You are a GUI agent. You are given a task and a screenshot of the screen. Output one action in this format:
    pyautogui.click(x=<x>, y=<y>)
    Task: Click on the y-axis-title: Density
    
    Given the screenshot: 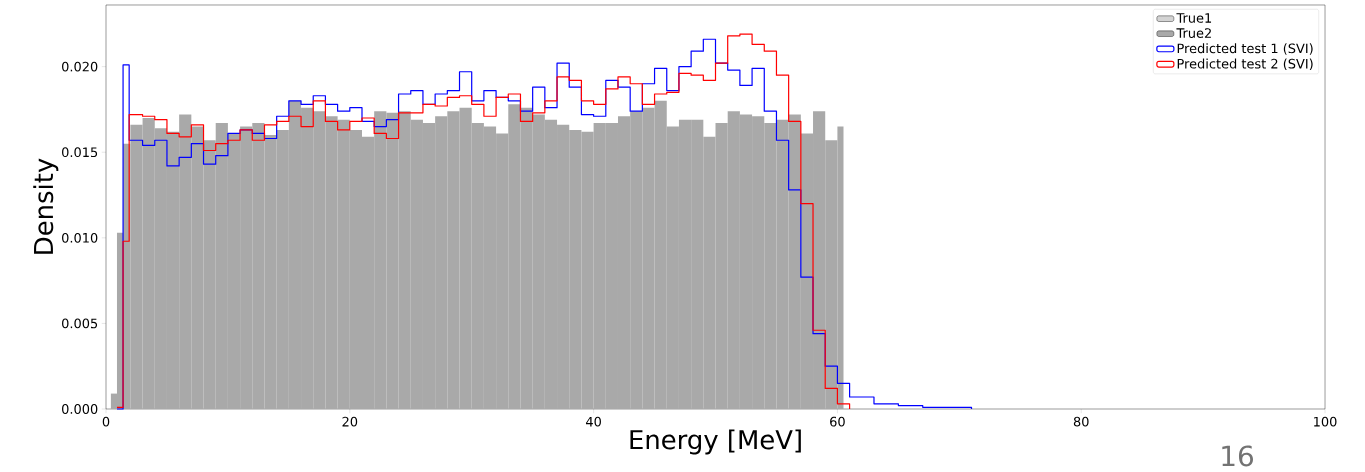 What is the action you would take?
    pyautogui.click(x=46, y=206)
    